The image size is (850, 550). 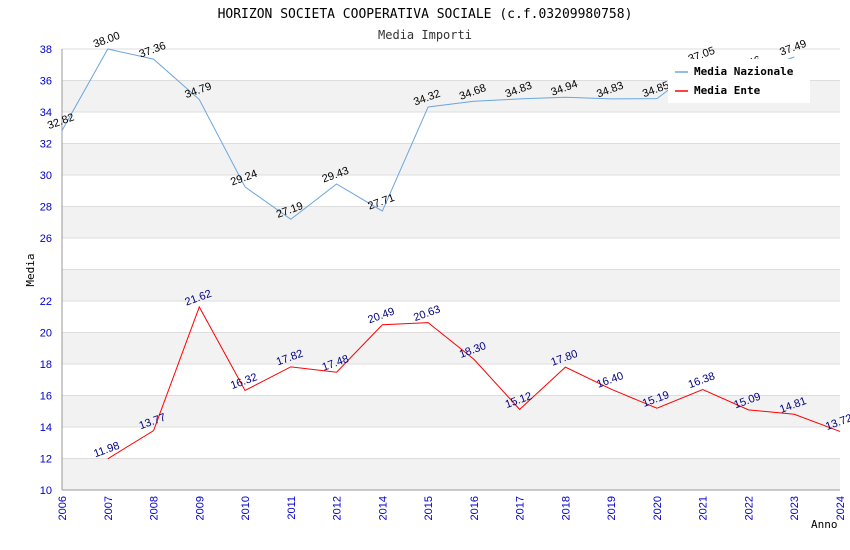 What do you see at coordinates (612, 508) in the screenshot?
I see `x-tick-label: 2019` at bounding box center [612, 508].